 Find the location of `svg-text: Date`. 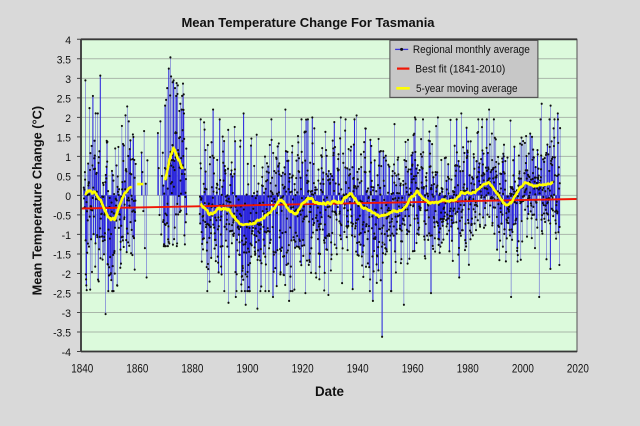

svg-text: Date is located at coordinates (329, 391).